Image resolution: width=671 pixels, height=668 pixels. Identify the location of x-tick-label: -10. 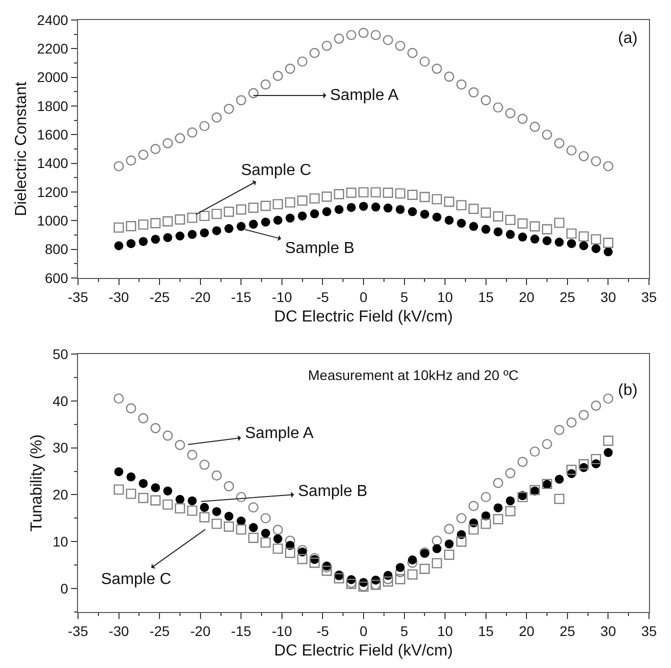
(282, 630).